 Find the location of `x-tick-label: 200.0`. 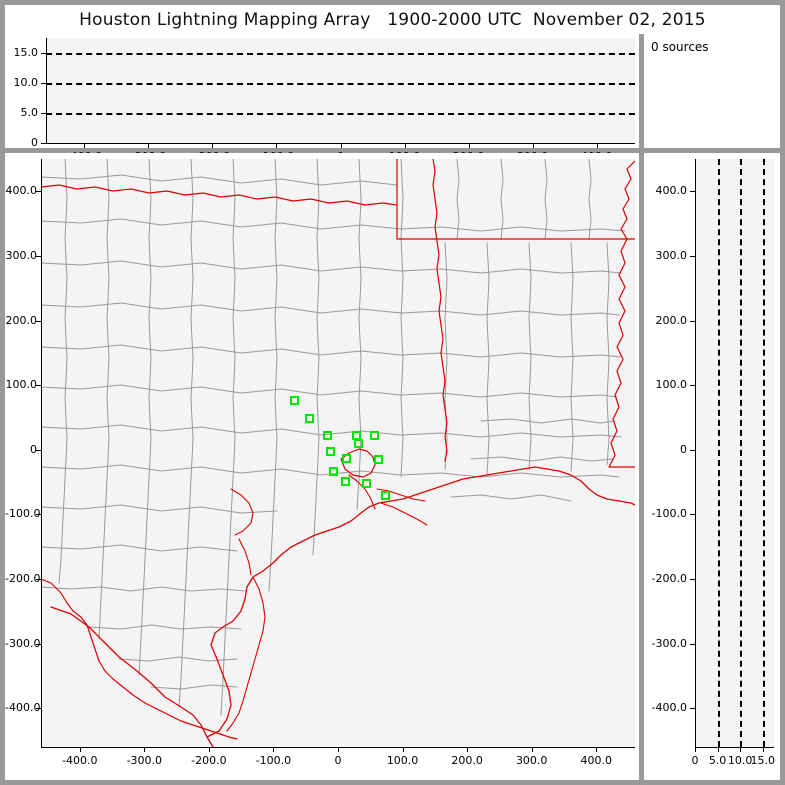

x-tick-label: 200.0 is located at coordinates (467, 760).